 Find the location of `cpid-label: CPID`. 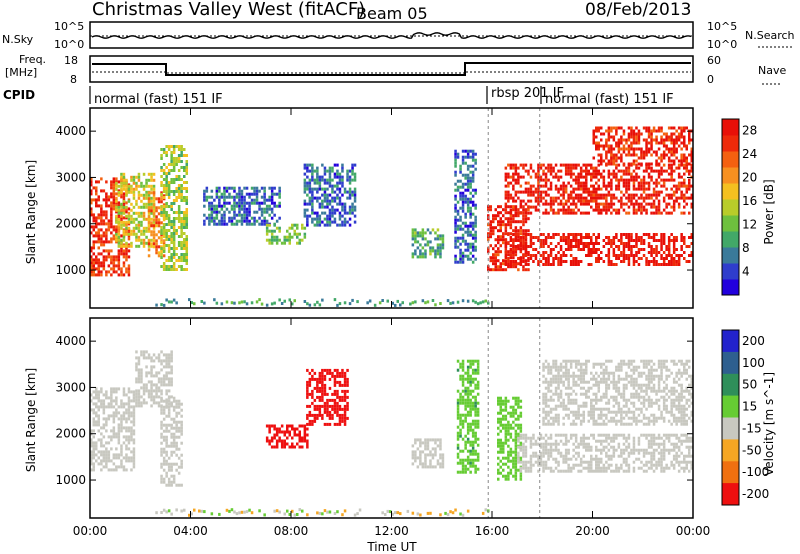

cpid-label: CPID is located at coordinates (19, 95).